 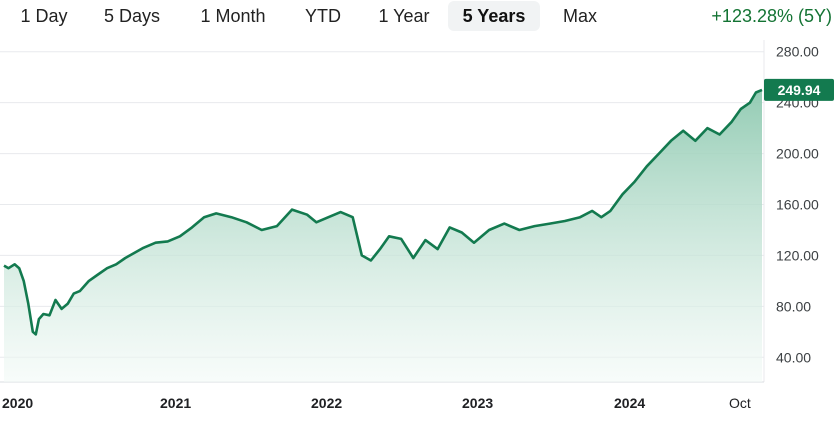 I want to click on x-tick-label: 2021, so click(x=175, y=403).